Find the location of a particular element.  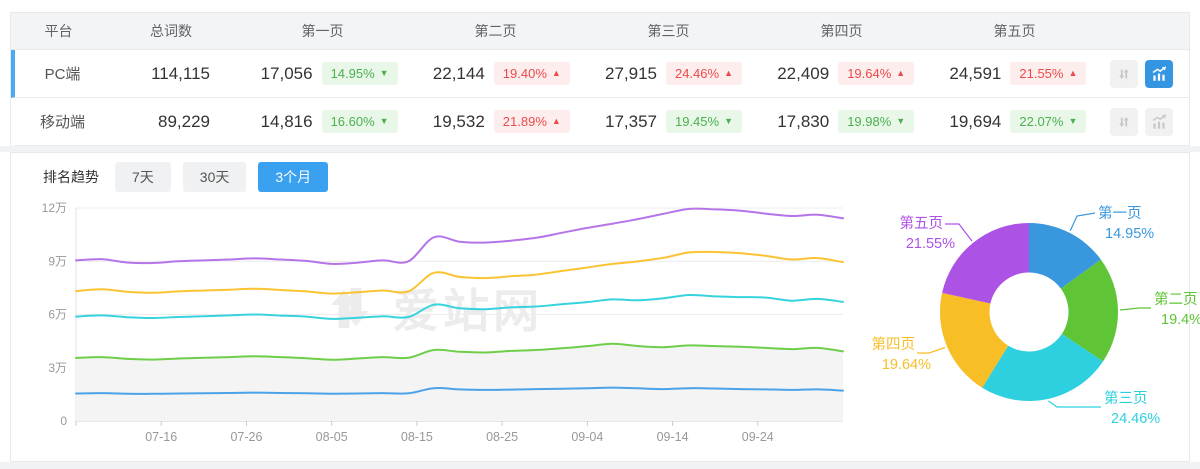

x-axis-label: 07-16 is located at coordinates (161, 437).